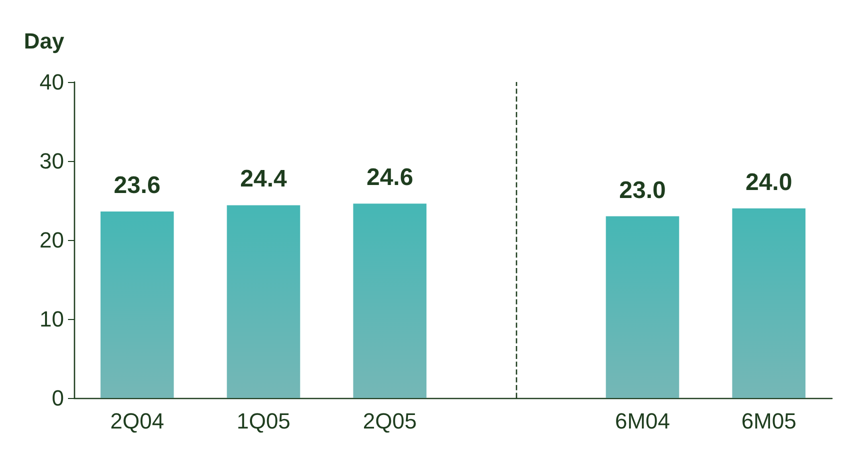  Describe the element at coordinates (264, 179) in the screenshot. I see `data-label: 24.4` at that location.